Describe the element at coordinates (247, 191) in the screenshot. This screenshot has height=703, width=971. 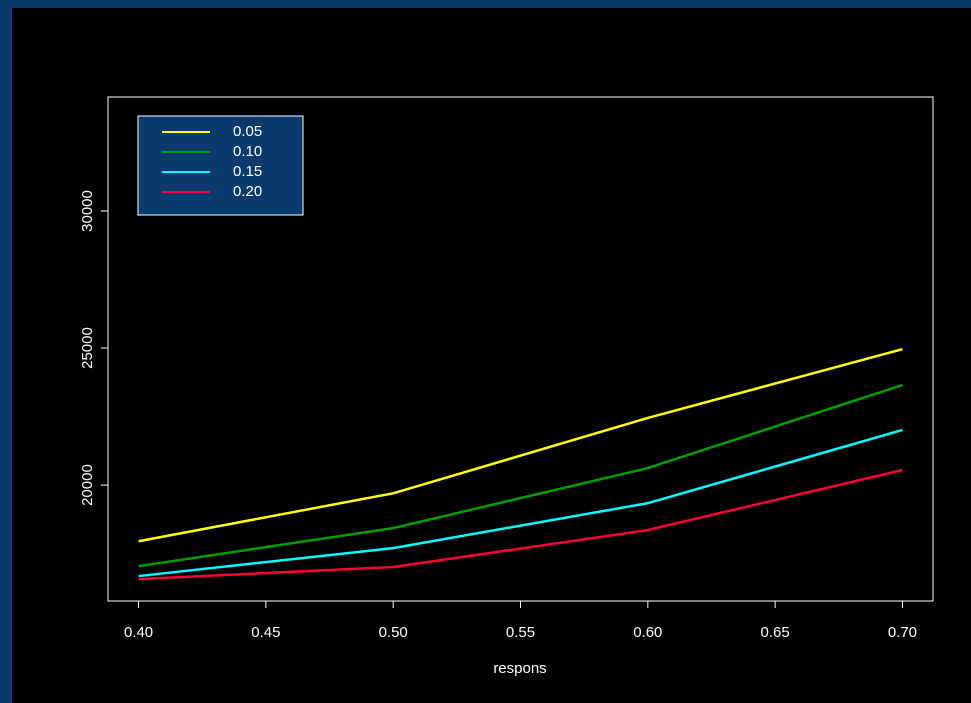
I see `legend-label: 0.20` at that location.